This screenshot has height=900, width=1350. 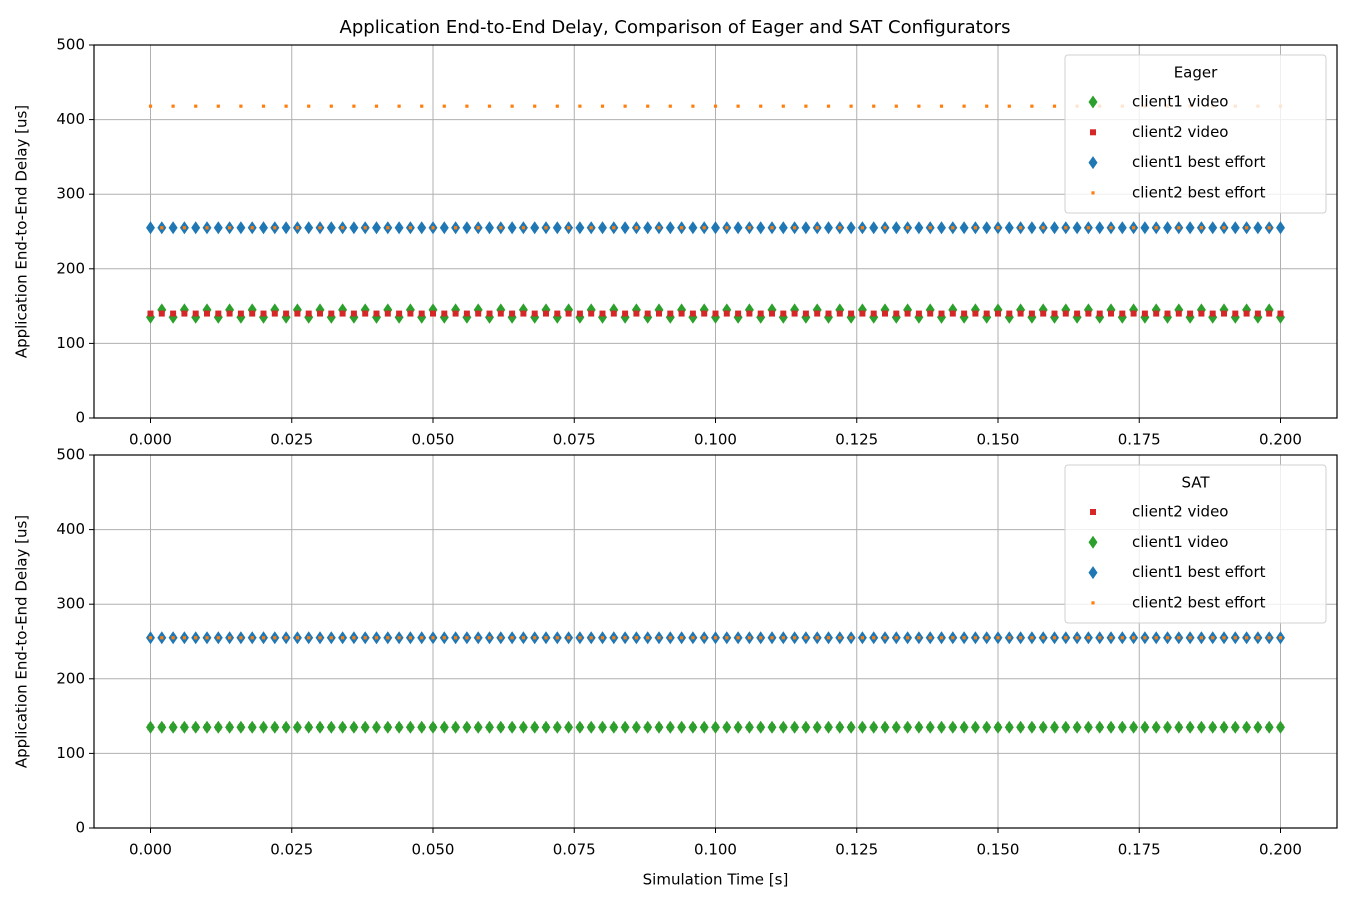 What do you see at coordinates (716, 880) in the screenshot?
I see `x-axis-label: Simulation Time [s]` at bounding box center [716, 880].